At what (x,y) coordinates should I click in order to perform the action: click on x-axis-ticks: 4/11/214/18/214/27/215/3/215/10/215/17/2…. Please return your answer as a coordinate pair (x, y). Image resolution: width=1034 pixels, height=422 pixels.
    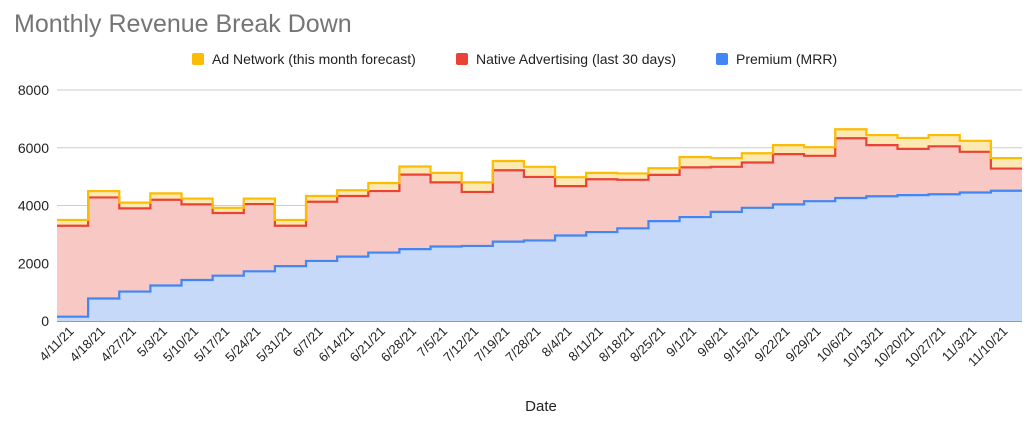
    Looking at the image, I should click on (523, 347).